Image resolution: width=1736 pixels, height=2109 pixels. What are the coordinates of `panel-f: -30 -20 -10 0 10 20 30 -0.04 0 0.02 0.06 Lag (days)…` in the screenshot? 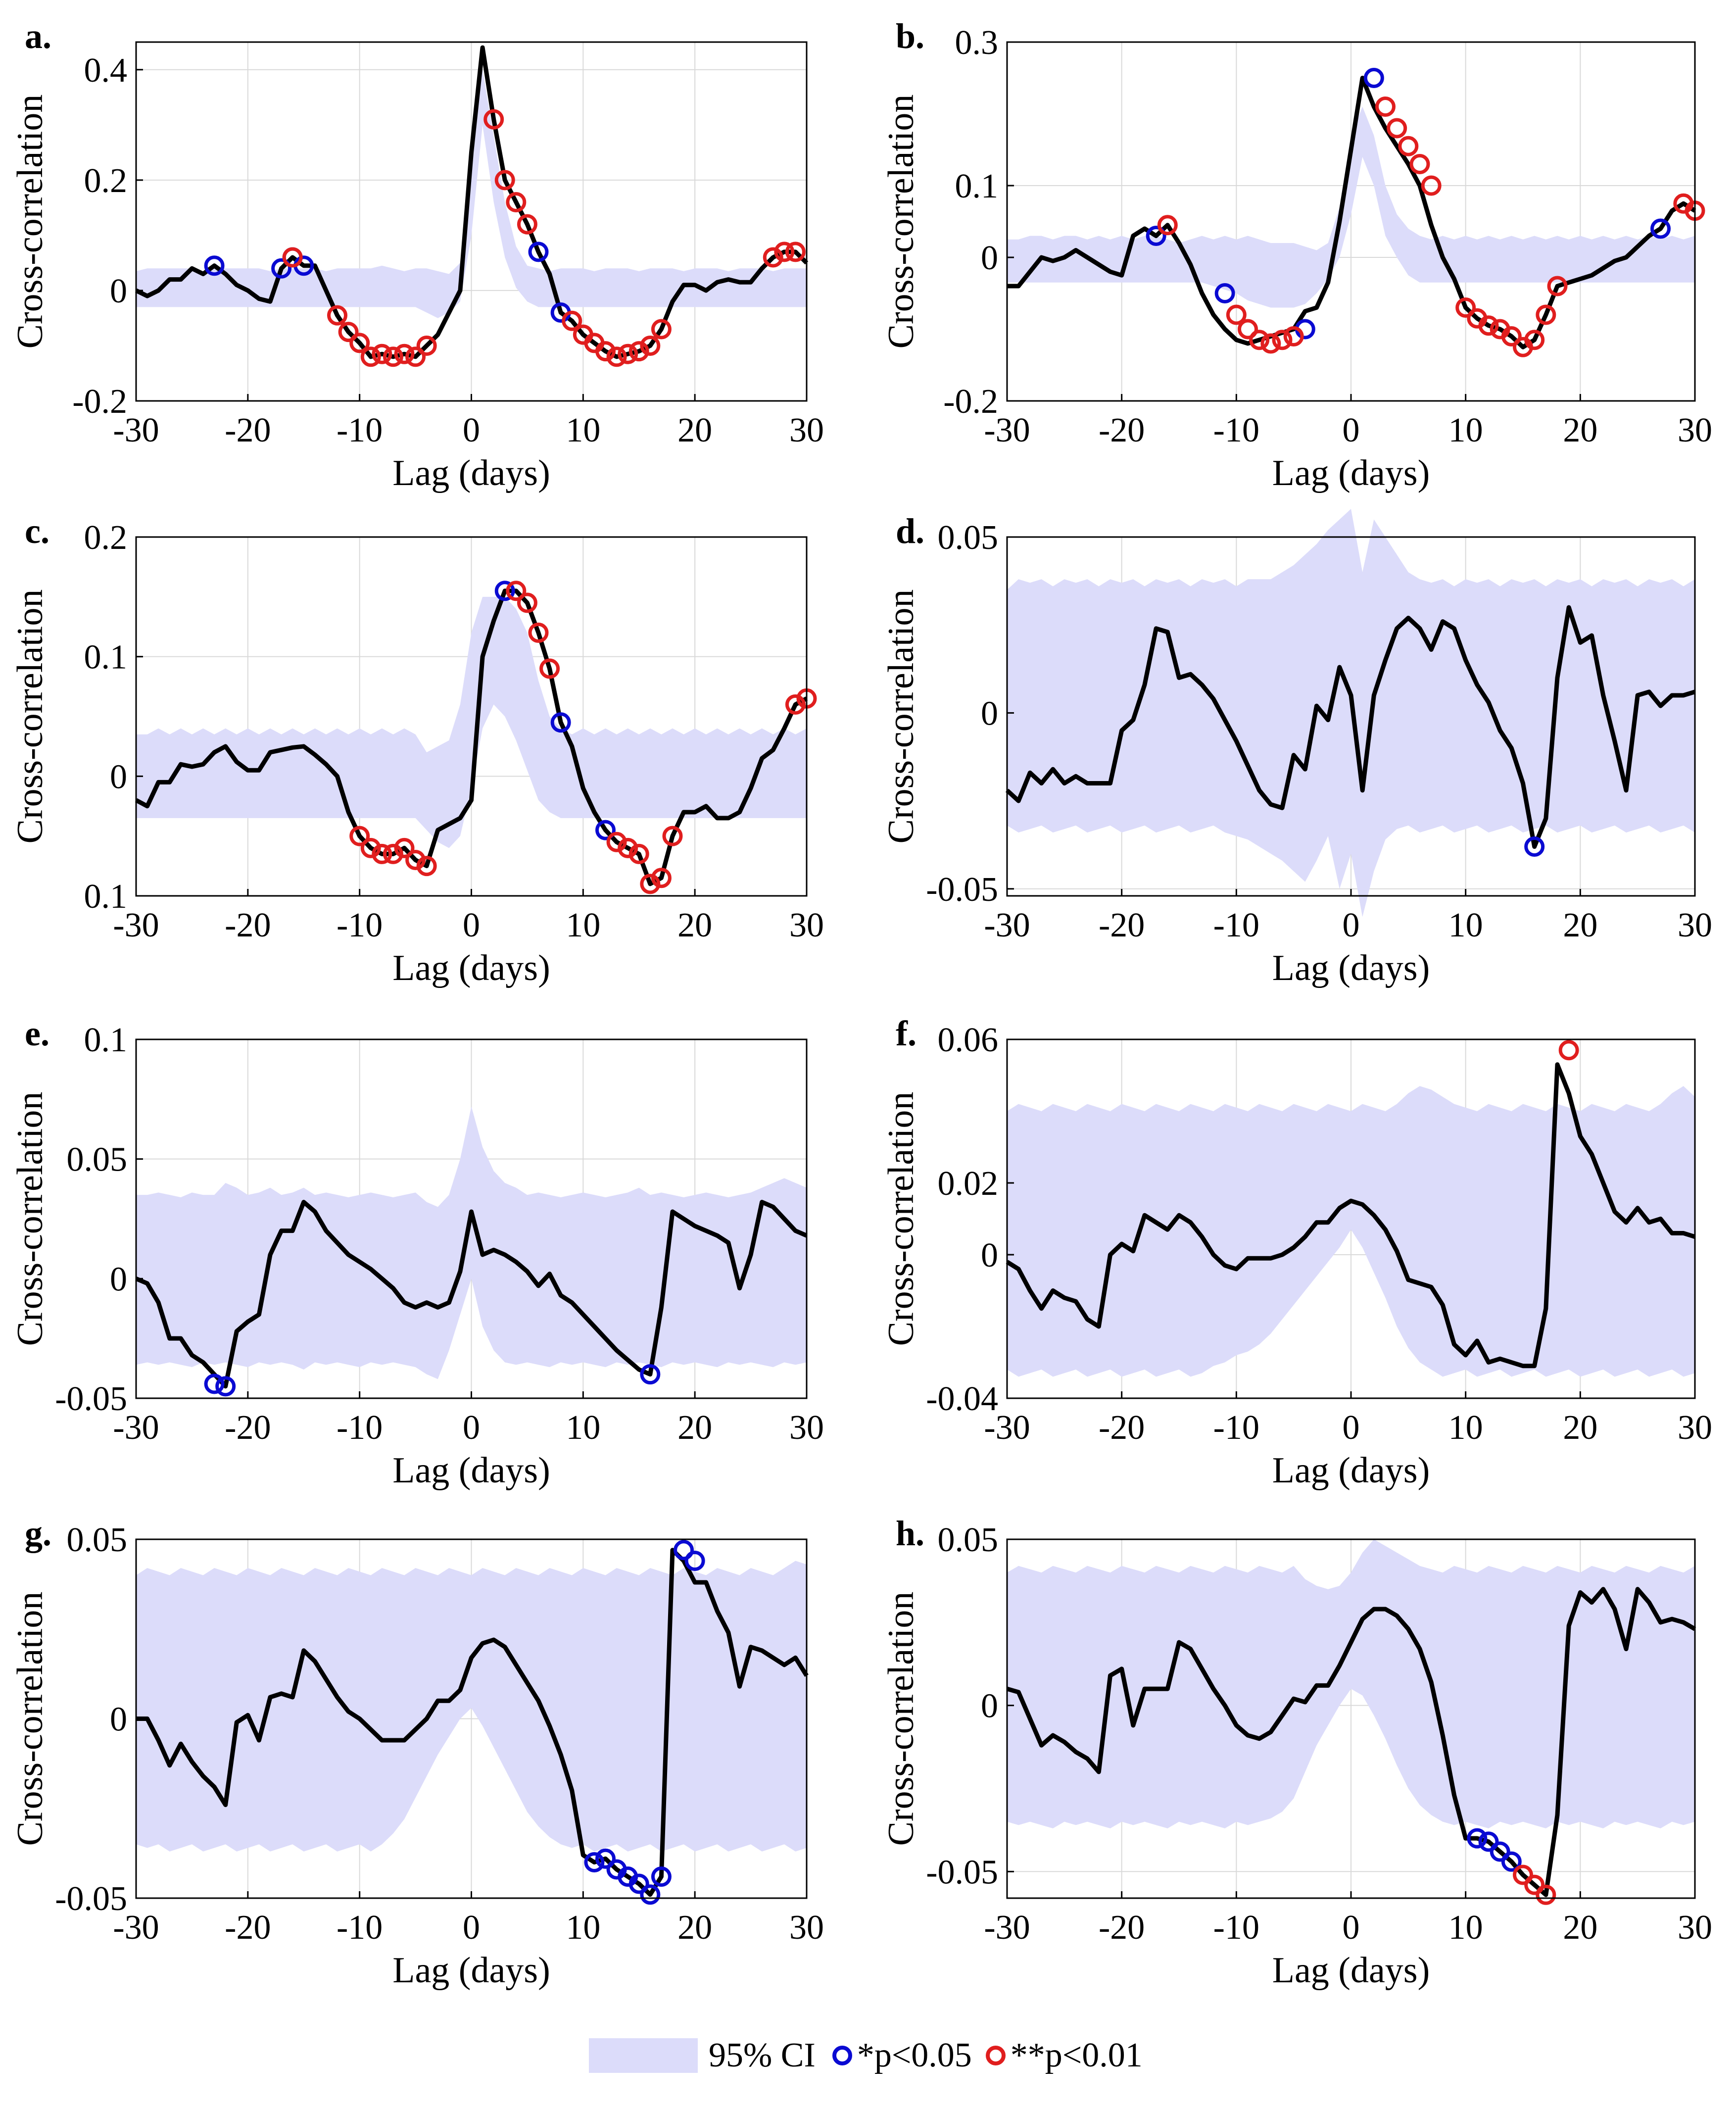 It's located at (1296, 1252).